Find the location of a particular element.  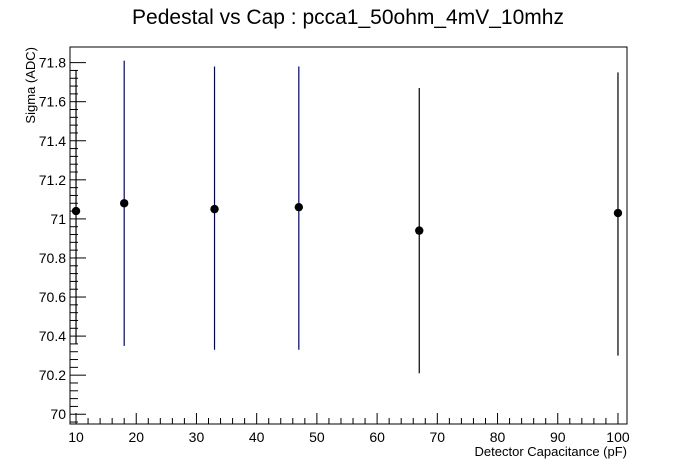

y-tick-label: 70.6 is located at coordinates (52, 297).